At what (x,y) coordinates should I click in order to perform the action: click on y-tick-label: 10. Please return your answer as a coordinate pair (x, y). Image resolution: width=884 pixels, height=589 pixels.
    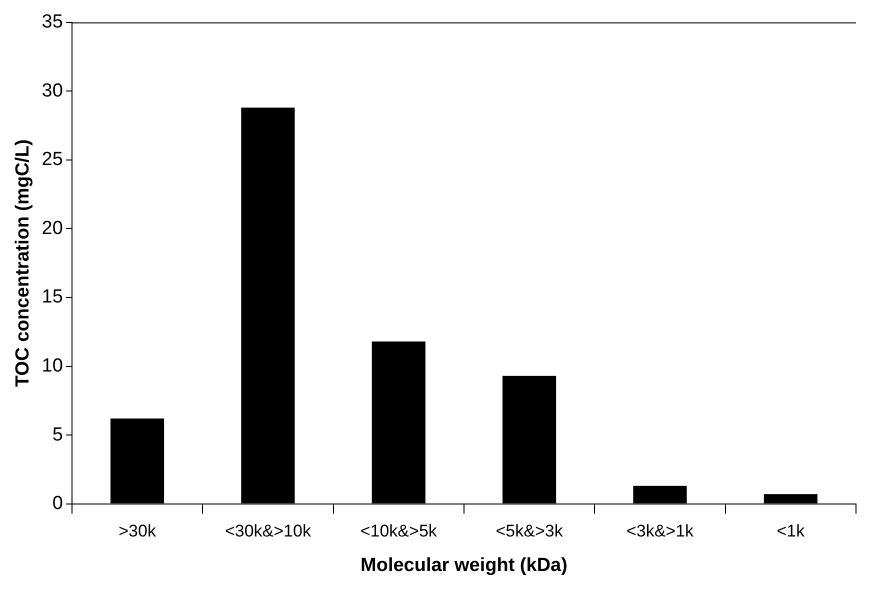
    Looking at the image, I should click on (52, 365).